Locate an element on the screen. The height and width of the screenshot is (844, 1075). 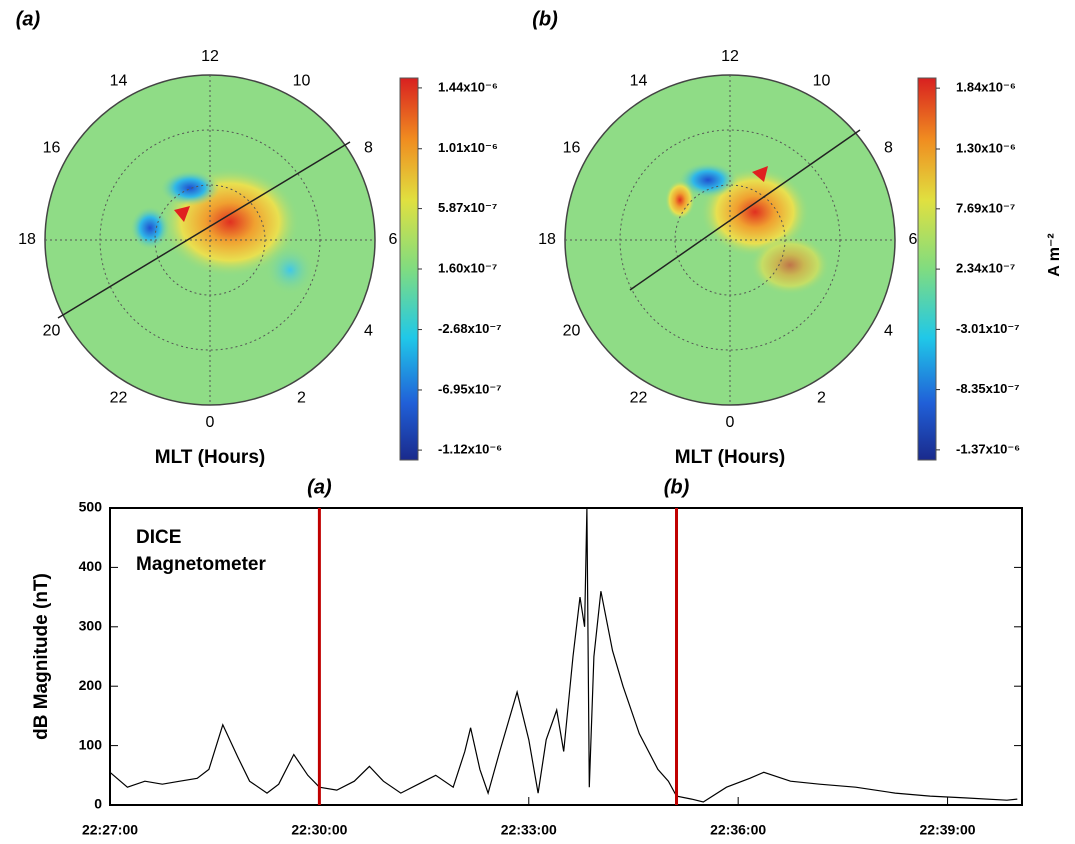
colorbar-tick-label: -3.01x10⁻⁷ is located at coordinates (988, 328).